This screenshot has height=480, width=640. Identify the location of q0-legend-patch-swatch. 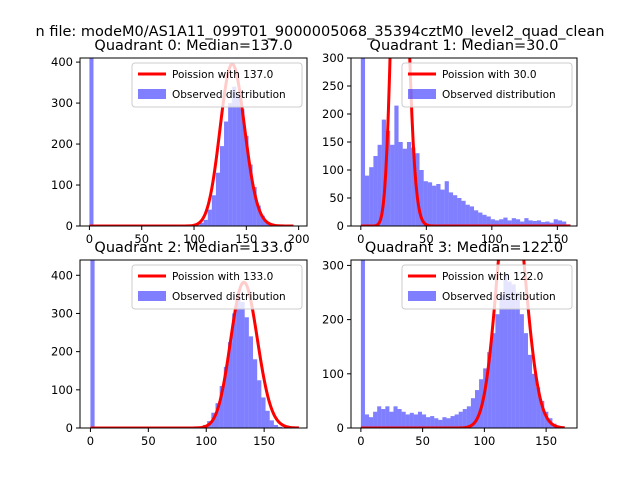
(152, 94).